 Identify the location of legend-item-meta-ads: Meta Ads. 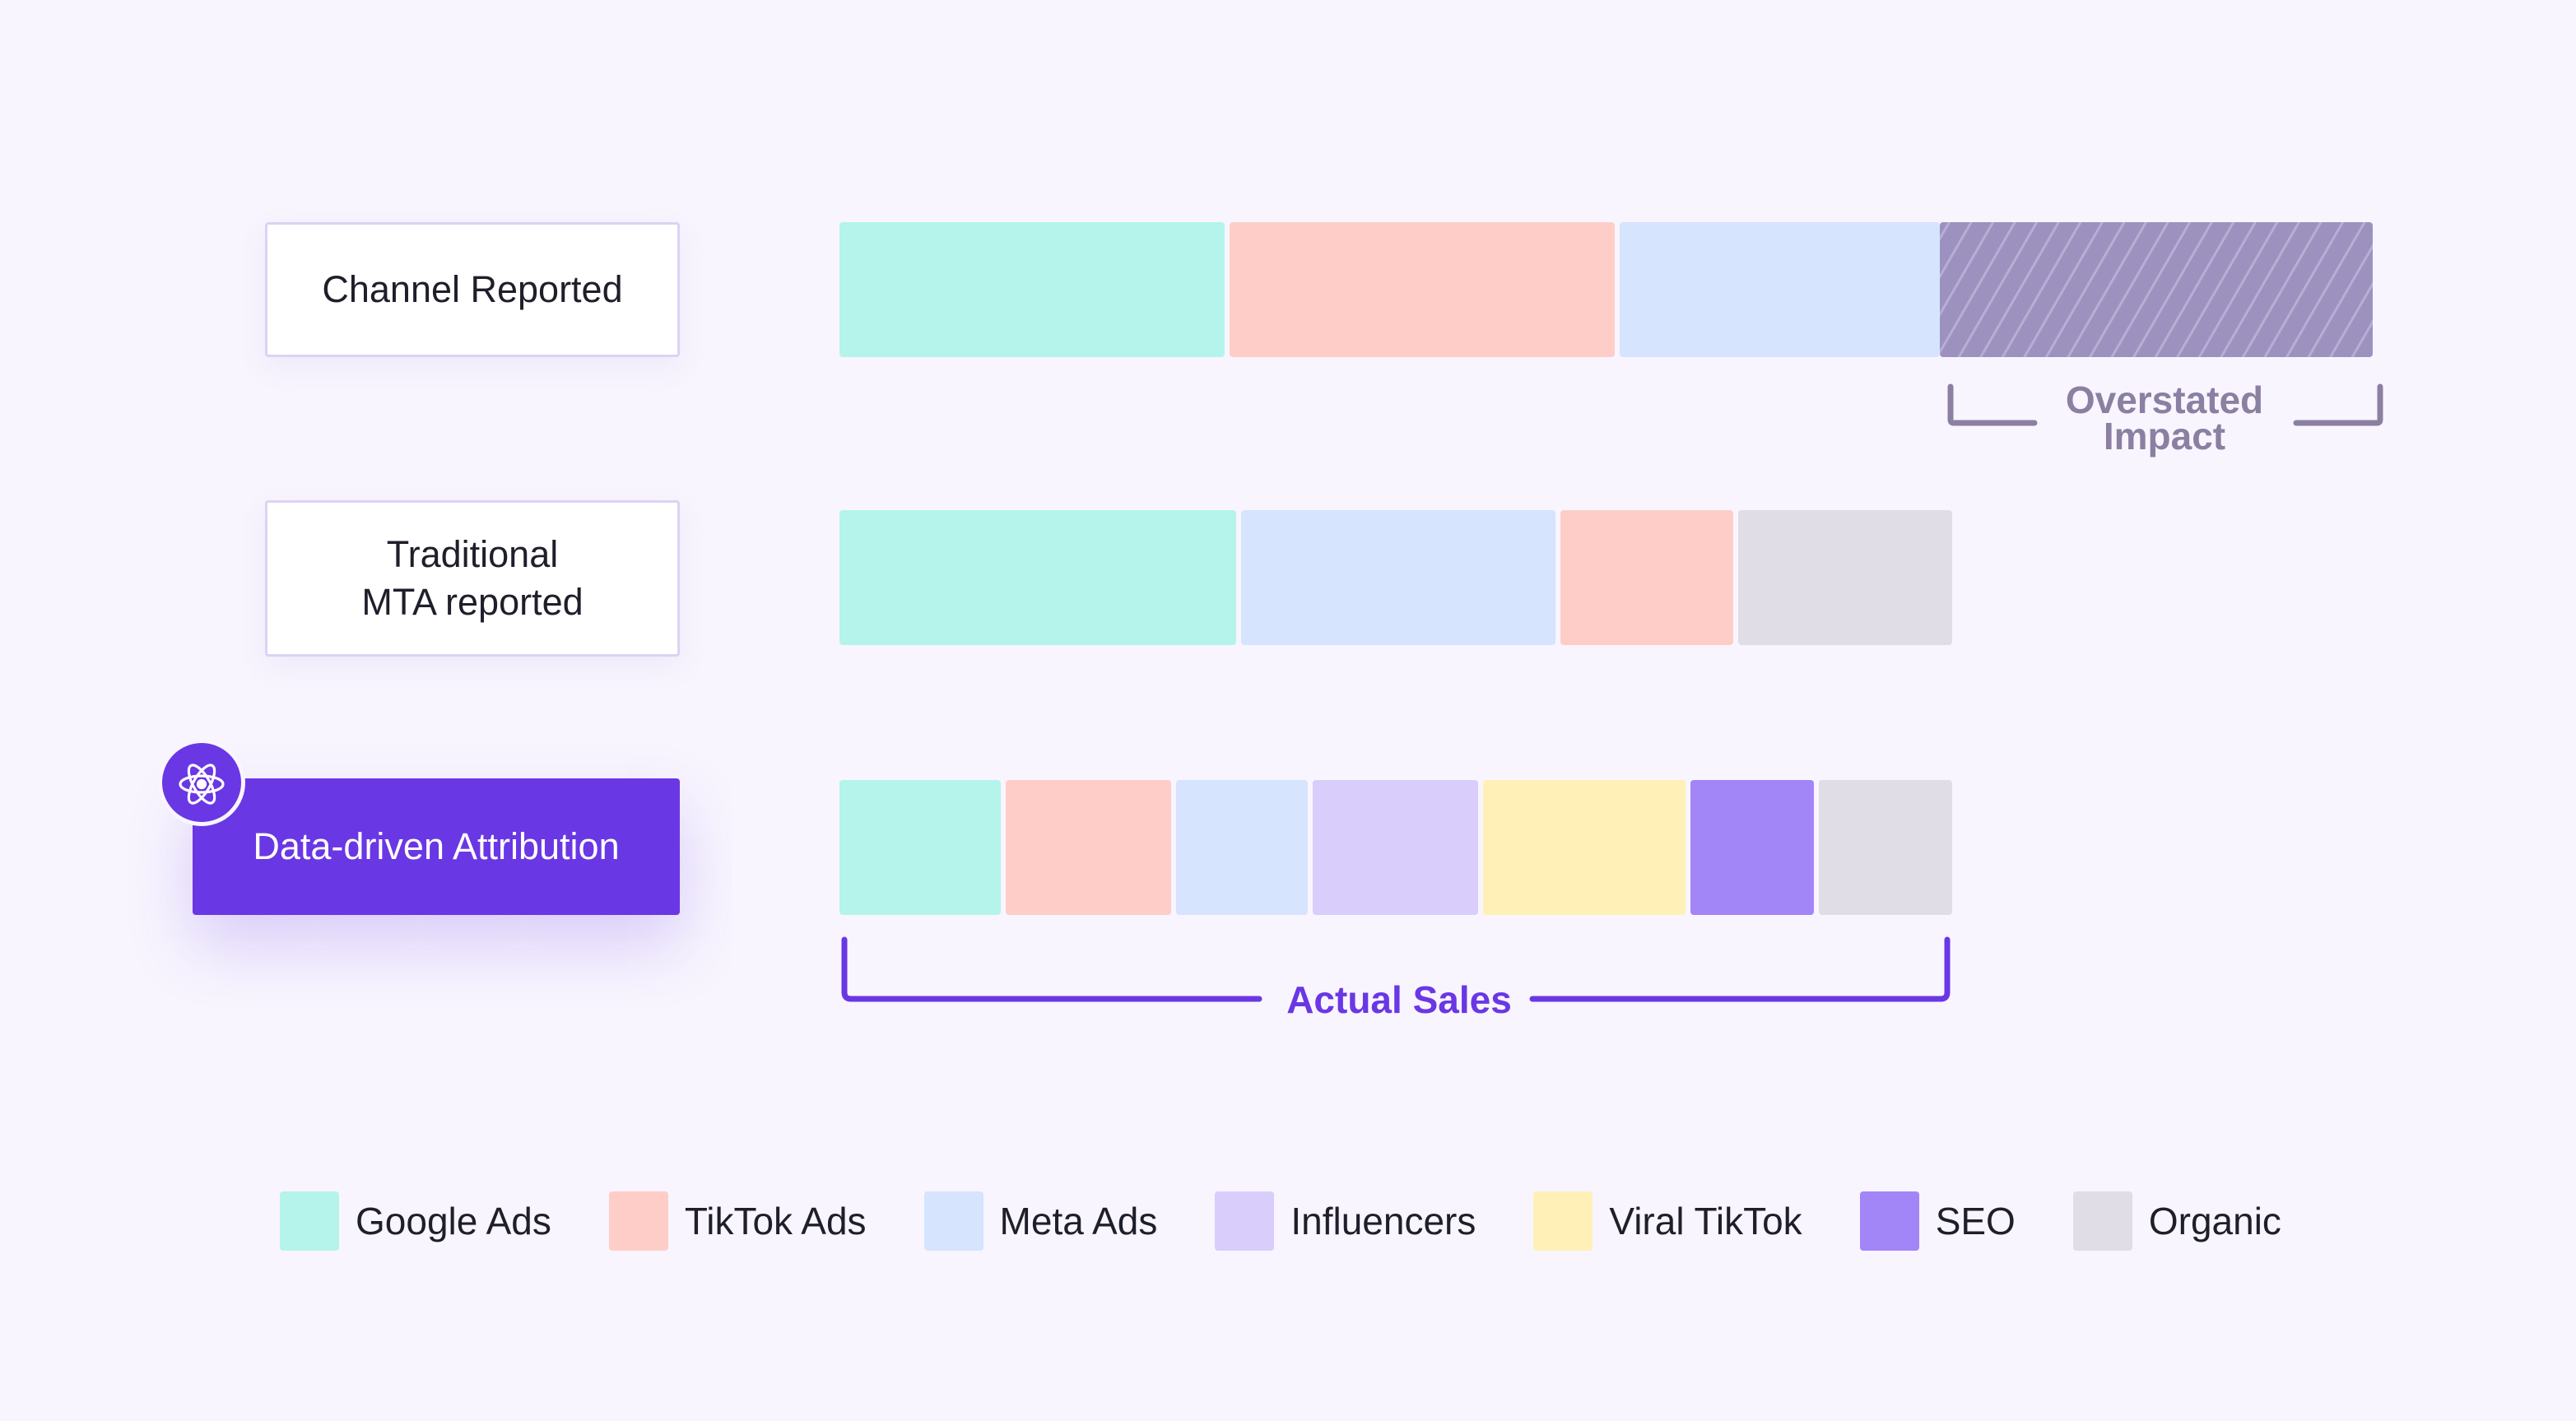
(1040, 1221).